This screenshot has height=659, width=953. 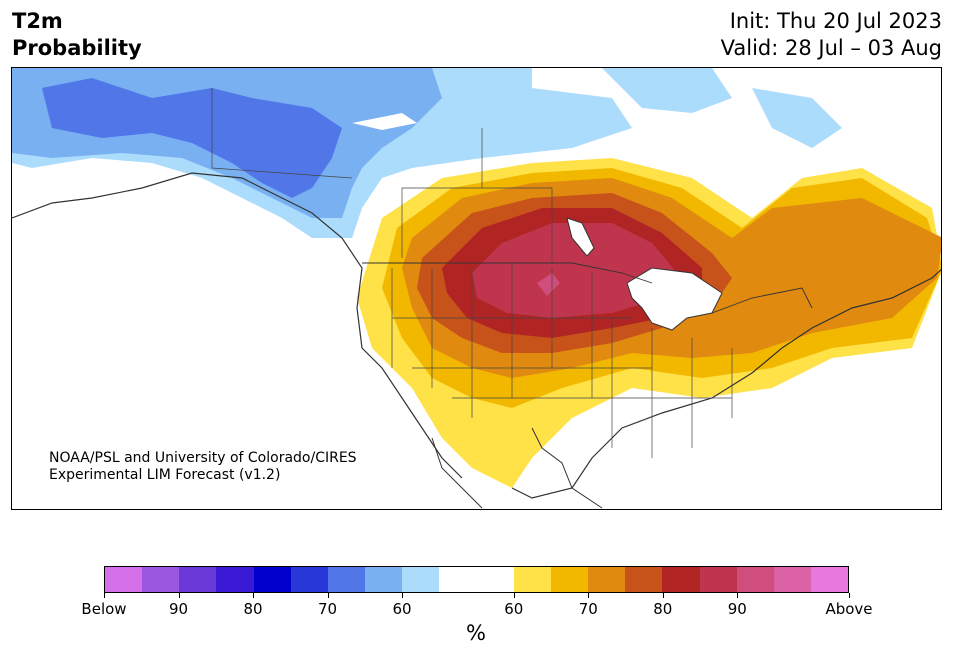 What do you see at coordinates (580, 237) in the screenshot?
I see `lake-winnipeg` at bounding box center [580, 237].